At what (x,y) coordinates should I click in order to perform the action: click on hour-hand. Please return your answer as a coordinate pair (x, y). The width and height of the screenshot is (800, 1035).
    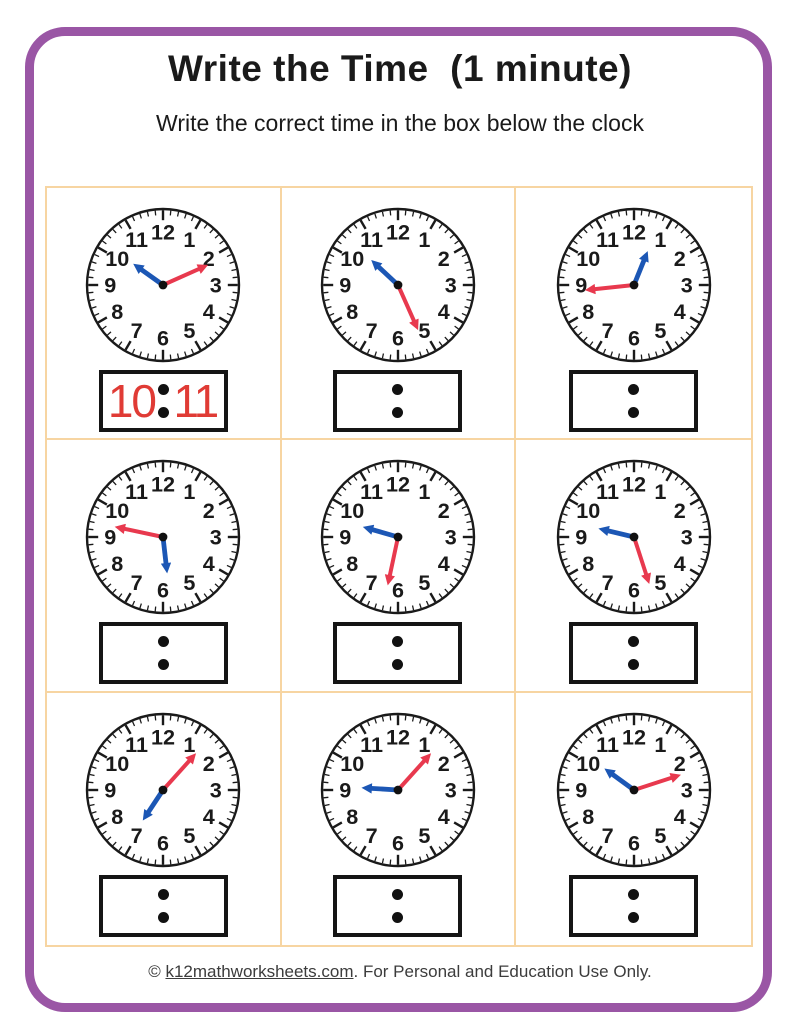
    Looking at the image, I should click on (149, 275).